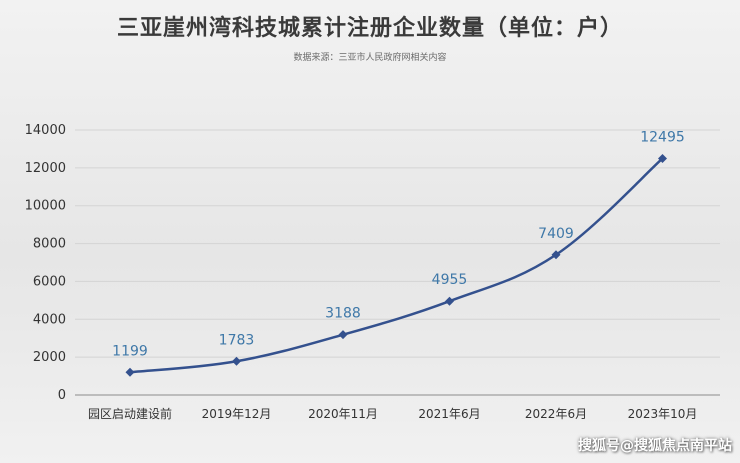  Describe the element at coordinates (49, 357) in the screenshot. I see `y-tick-label: 2000` at that location.